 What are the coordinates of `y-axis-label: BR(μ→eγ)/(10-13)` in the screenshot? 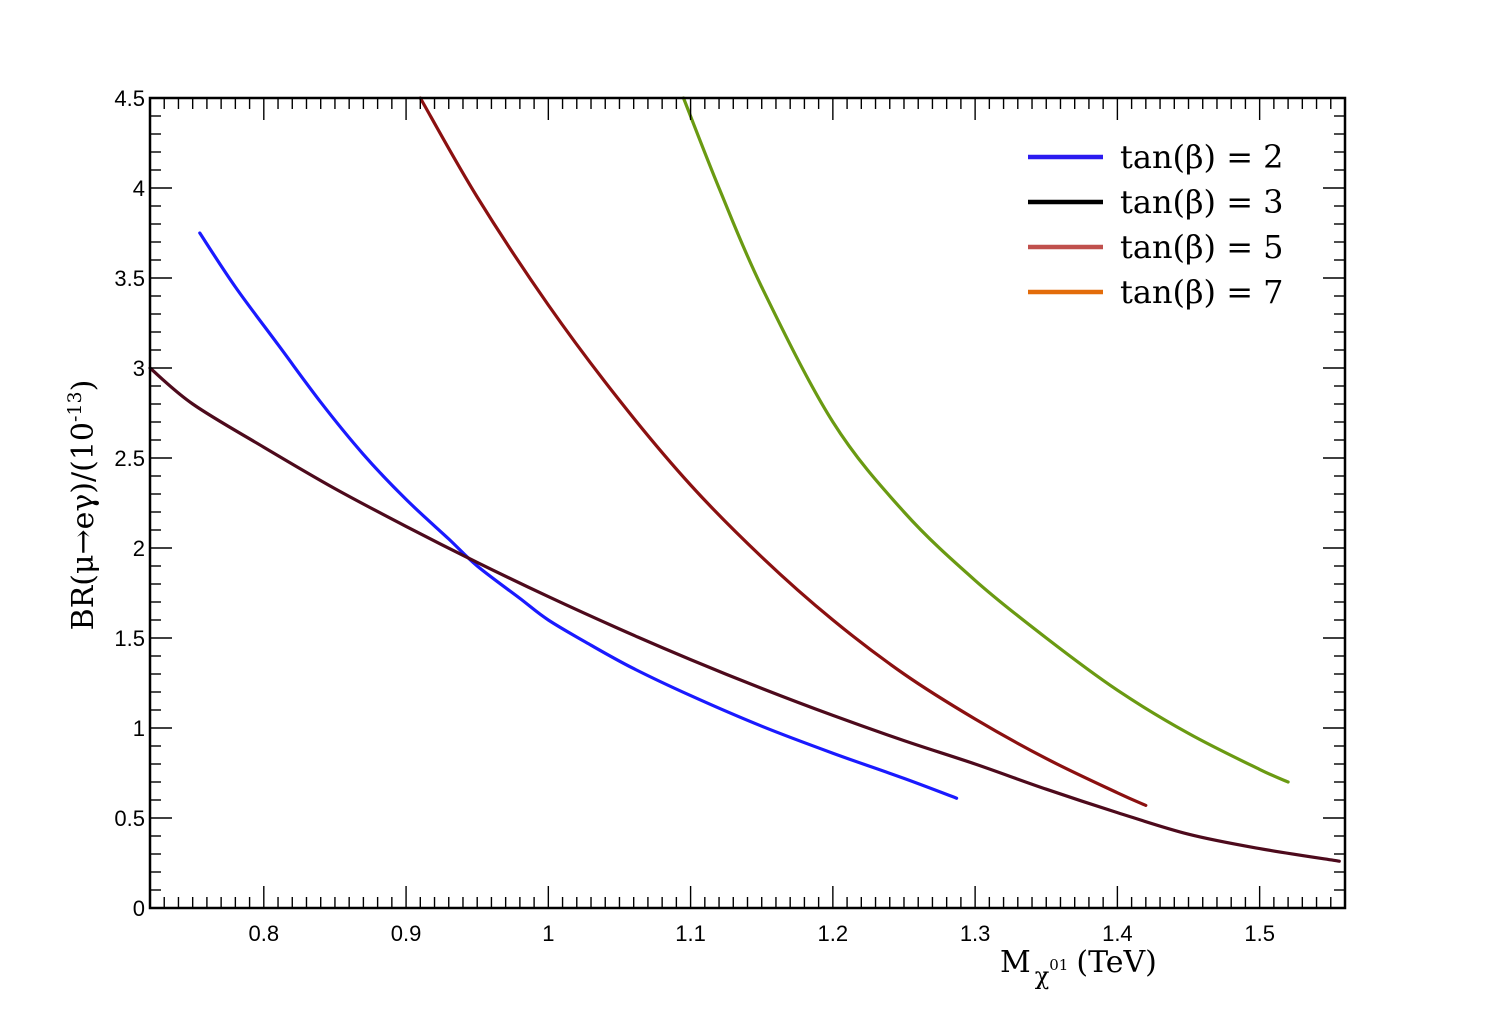 It's located at (82, 505).